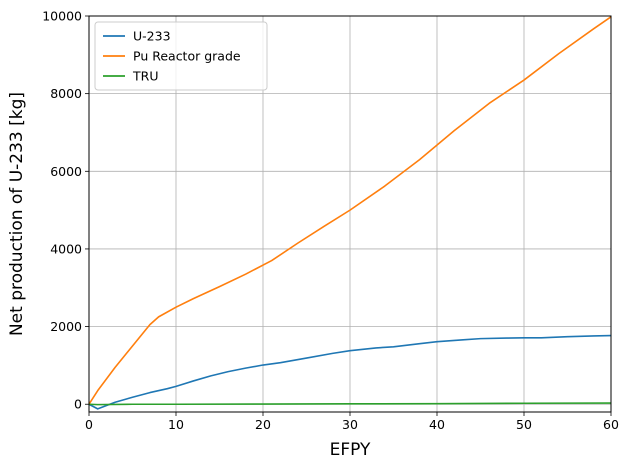  I want to click on y-tick-label: 0, so click(78, 404).